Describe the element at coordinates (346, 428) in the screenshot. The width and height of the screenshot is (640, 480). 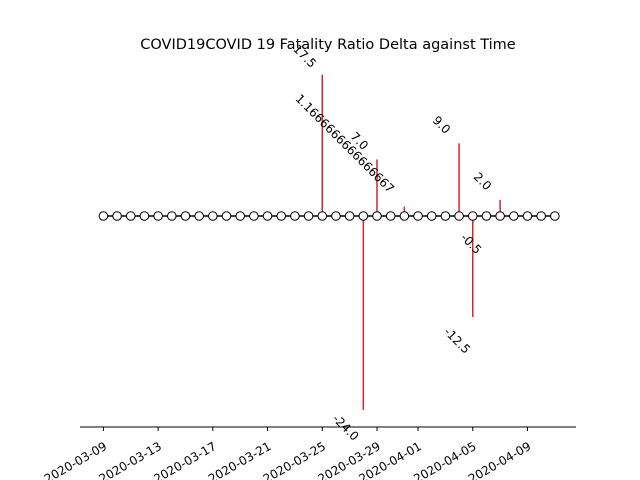
I see `data-label: -24.0` at that location.